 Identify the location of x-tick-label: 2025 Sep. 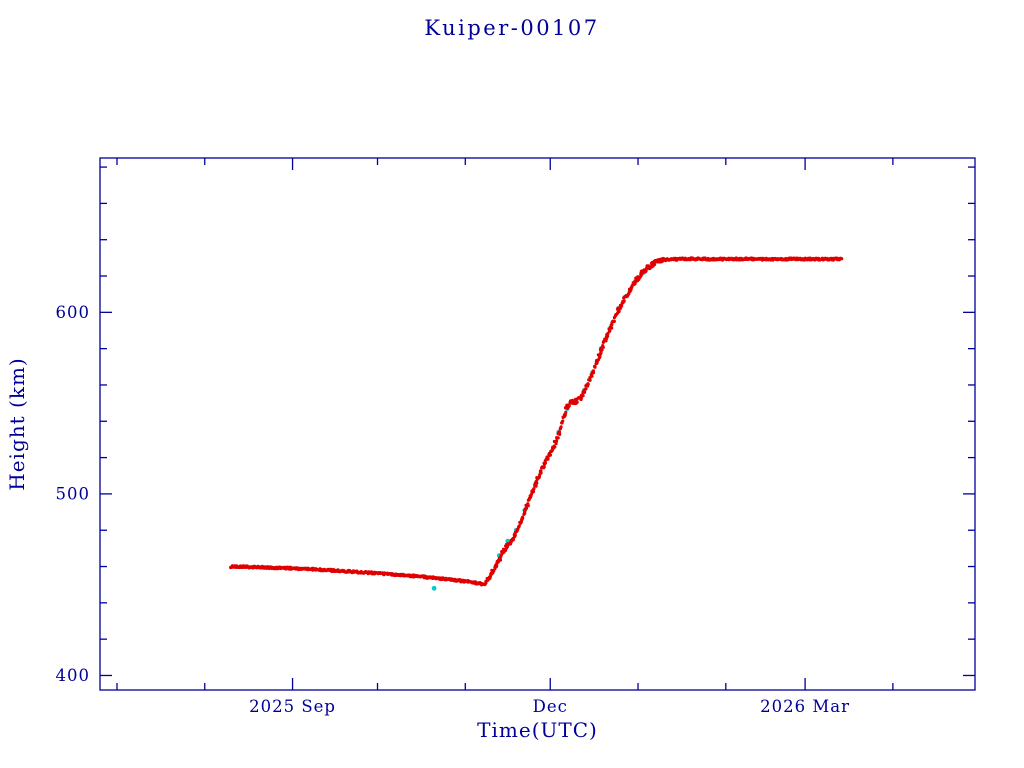
(292, 706).